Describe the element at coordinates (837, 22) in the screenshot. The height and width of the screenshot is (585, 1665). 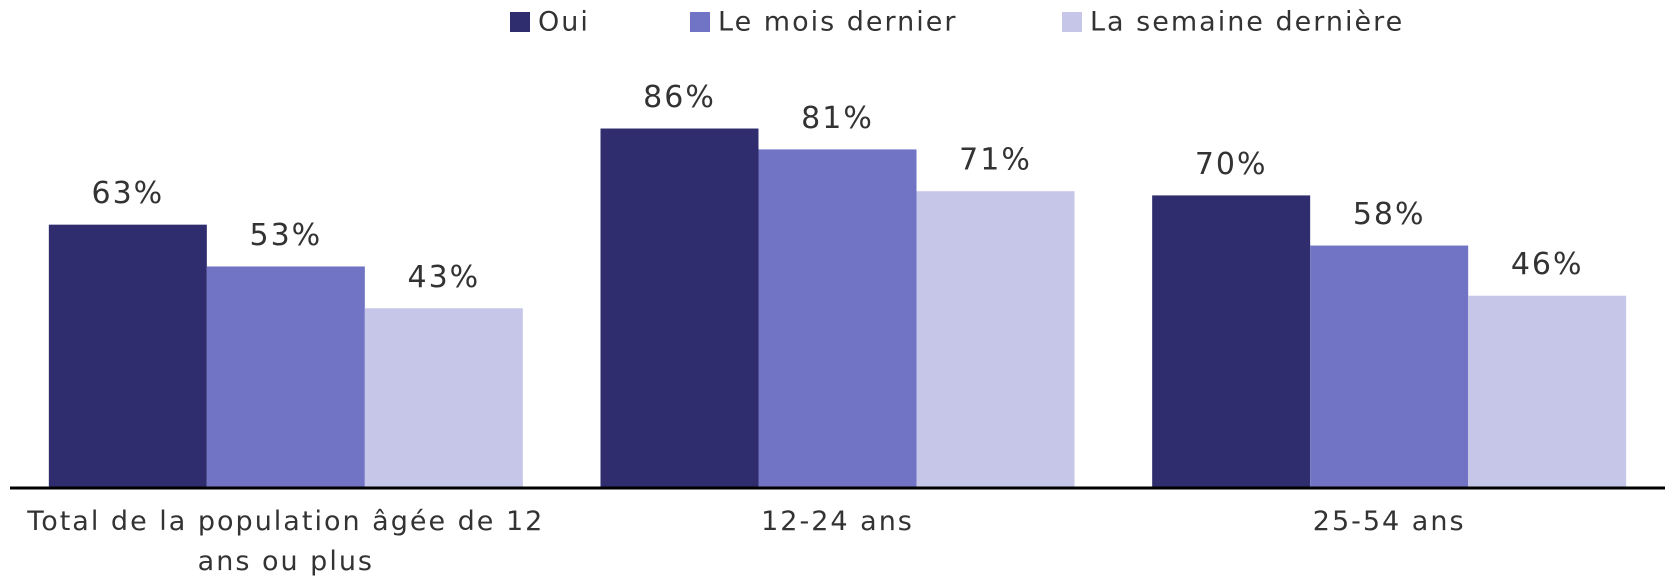
I see `legend-label: Le mois dernier` at that location.